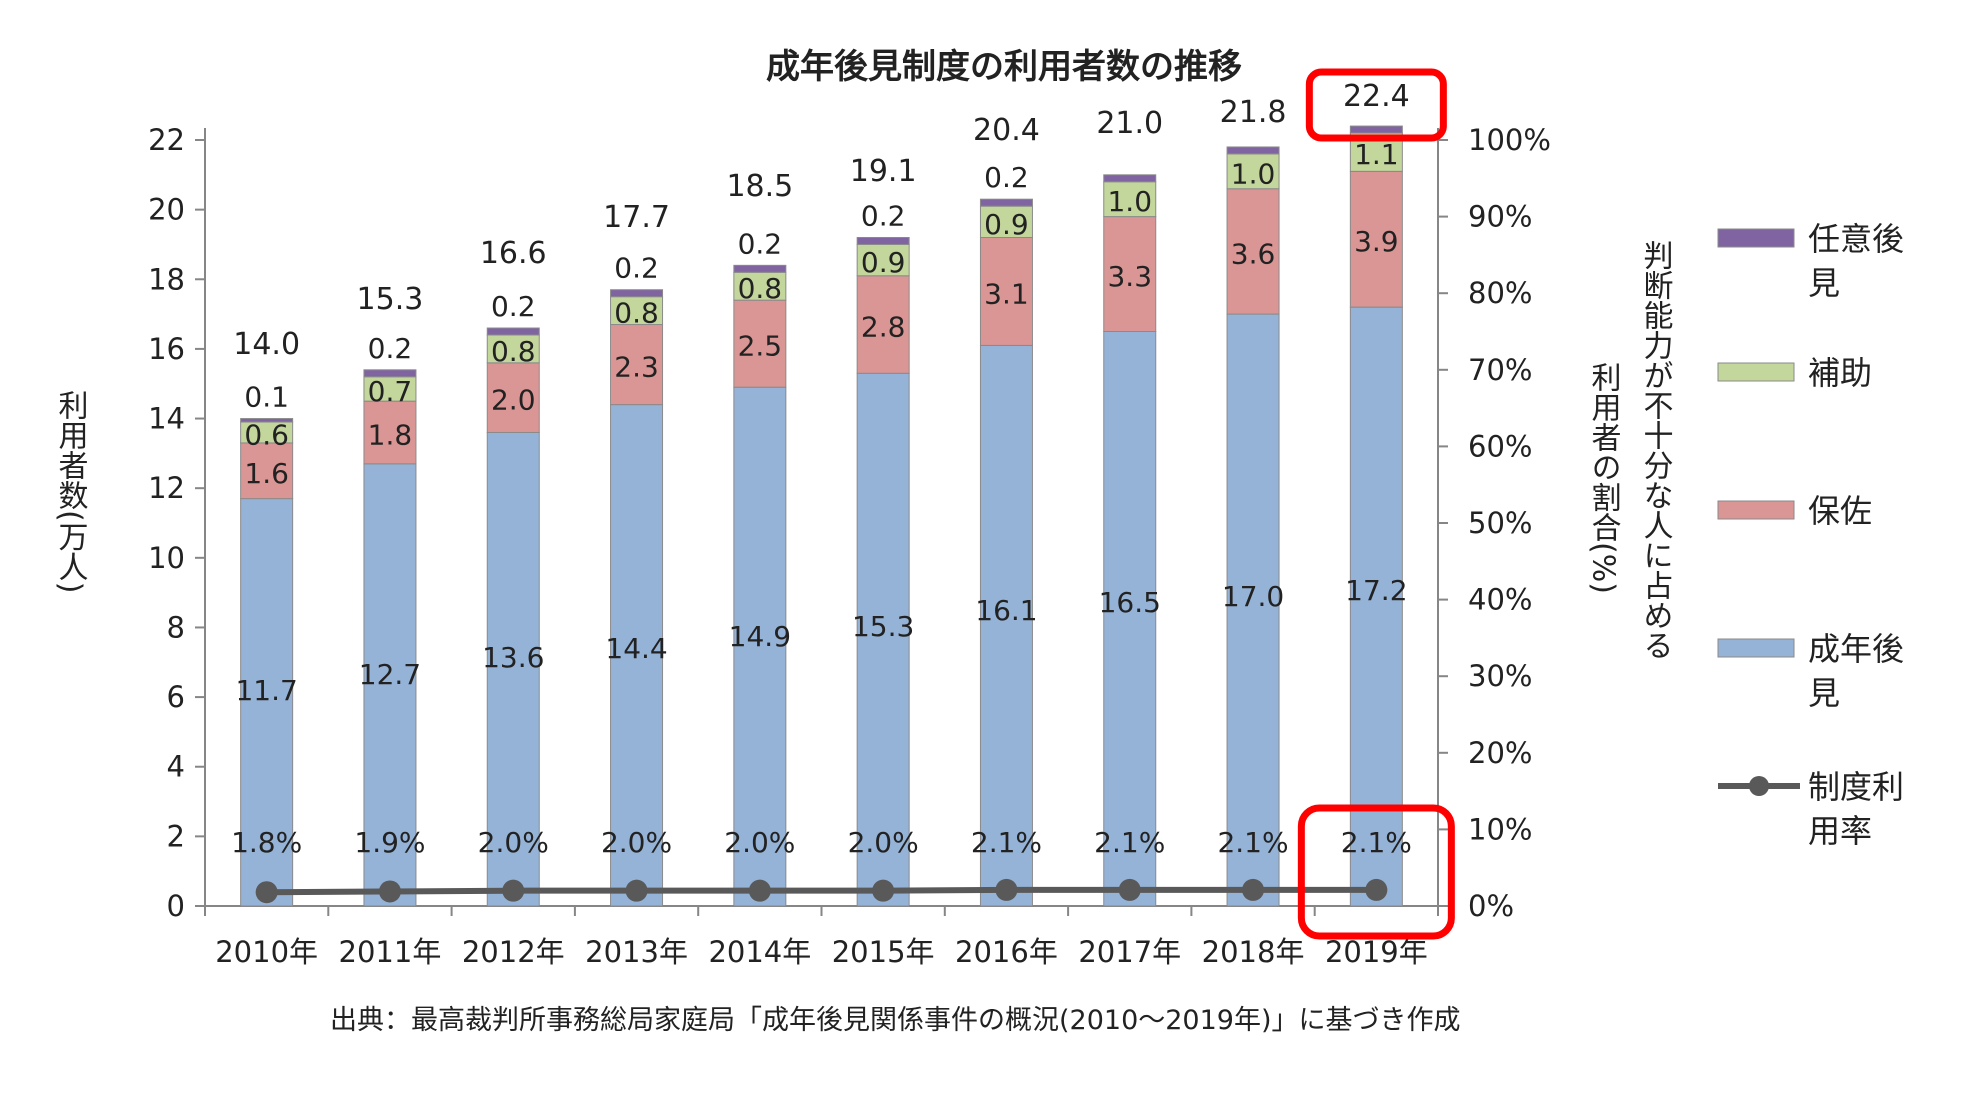  What do you see at coordinates (883, 327) in the screenshot?
I see `segment-label-hosa: 2.8` at bounding box center [883, 327].